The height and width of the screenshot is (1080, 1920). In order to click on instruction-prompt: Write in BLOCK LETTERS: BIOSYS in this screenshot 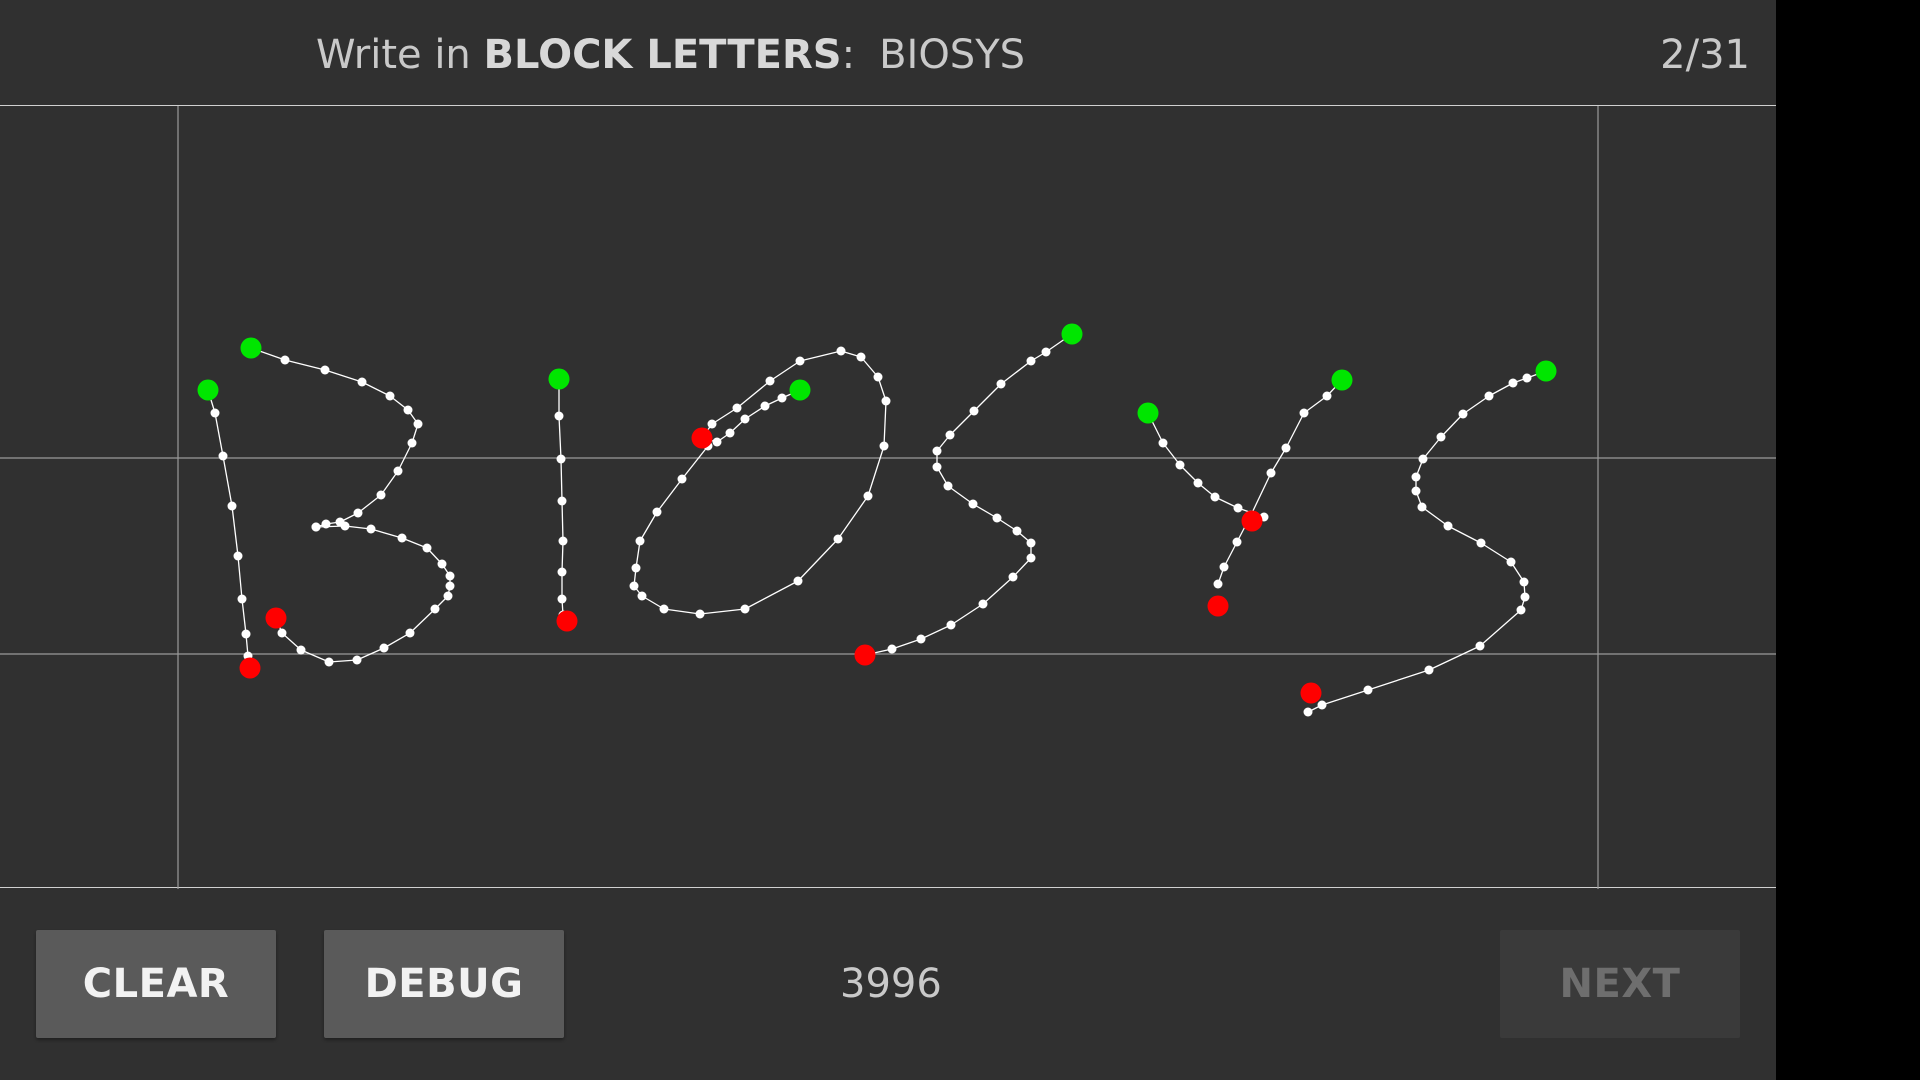, I will do `click(670, 55)`.